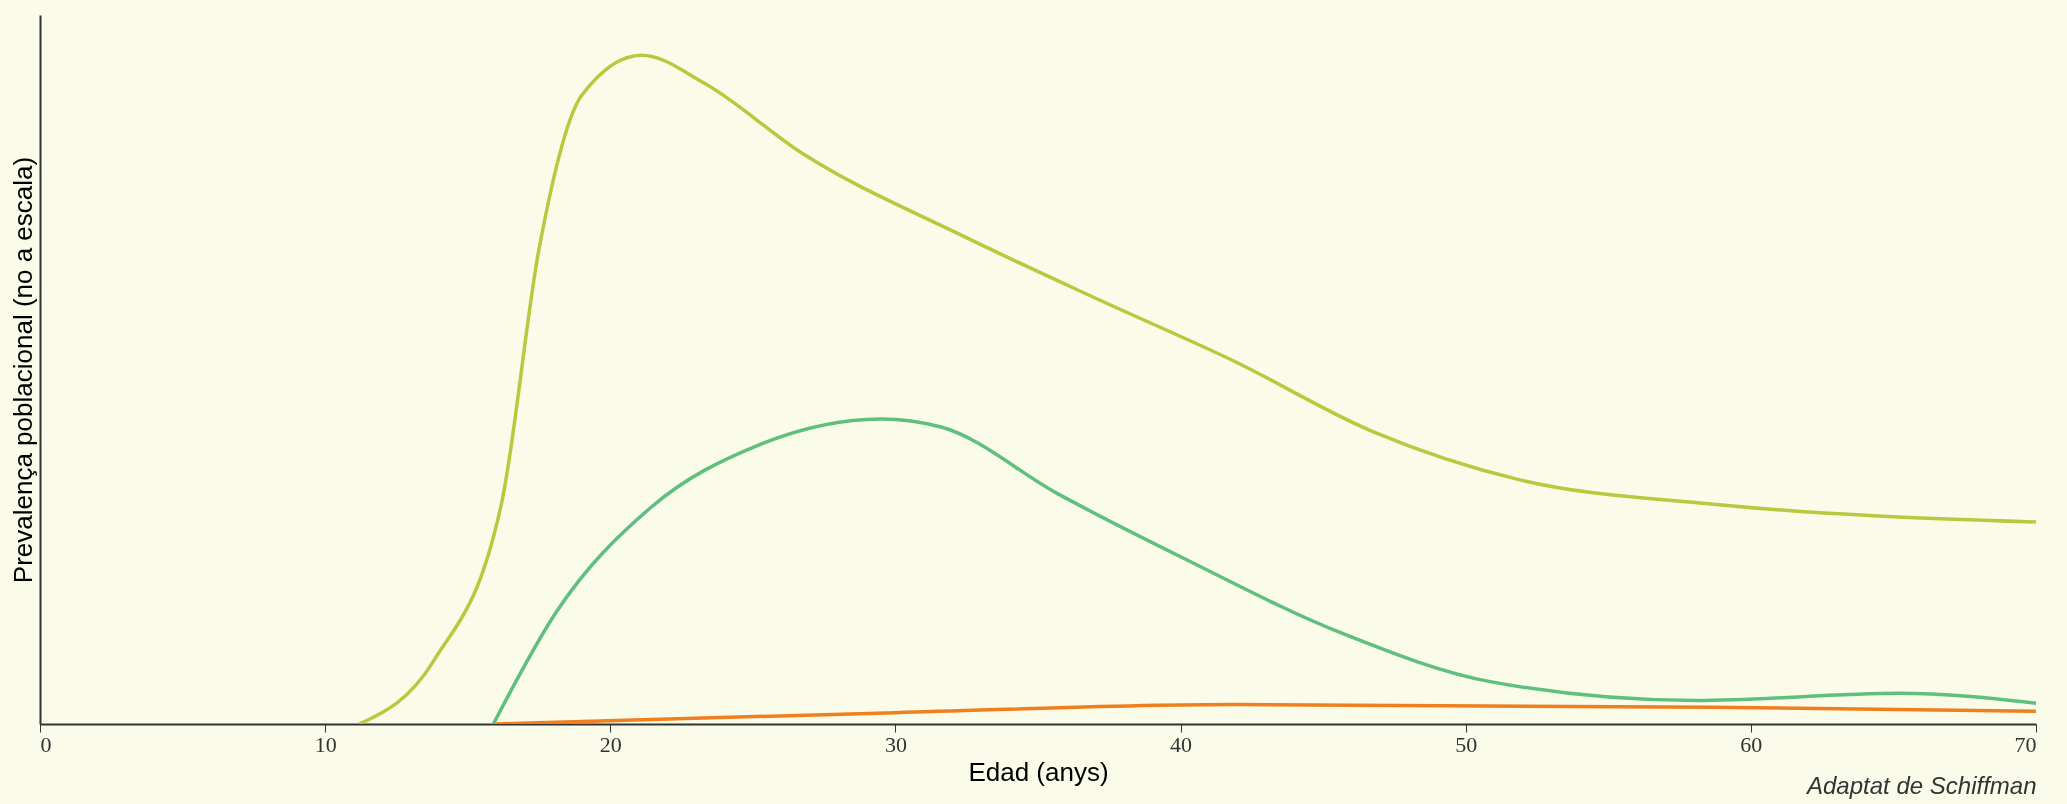  I want to click on x-tick-label: 20, so click(610, 744).